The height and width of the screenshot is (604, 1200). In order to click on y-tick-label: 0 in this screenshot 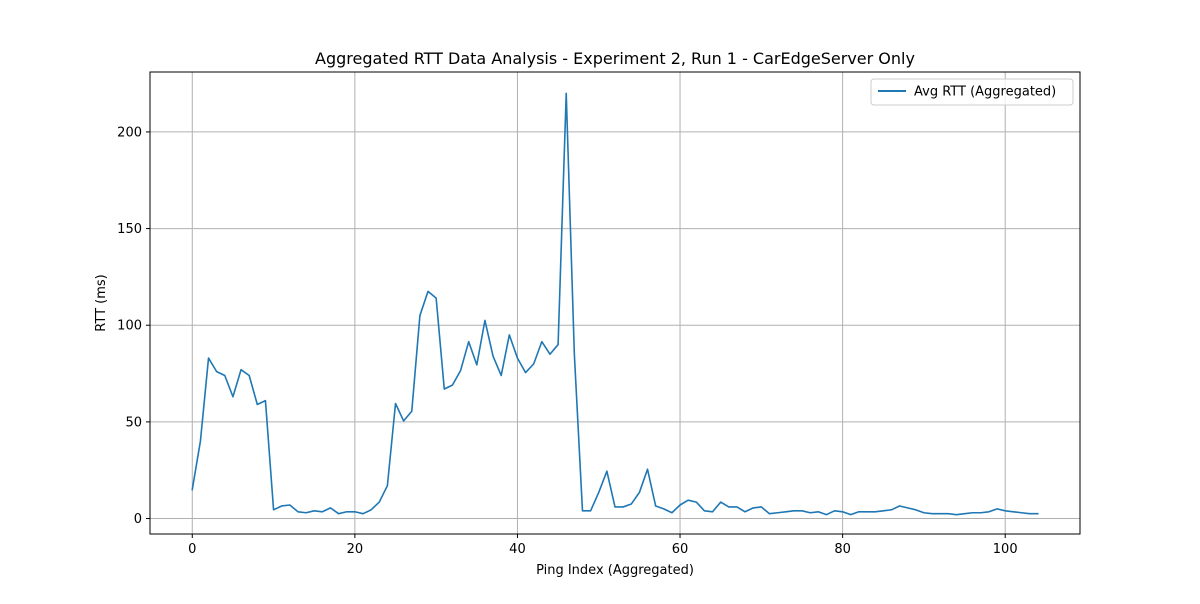, I will do `click(138, 519)`.